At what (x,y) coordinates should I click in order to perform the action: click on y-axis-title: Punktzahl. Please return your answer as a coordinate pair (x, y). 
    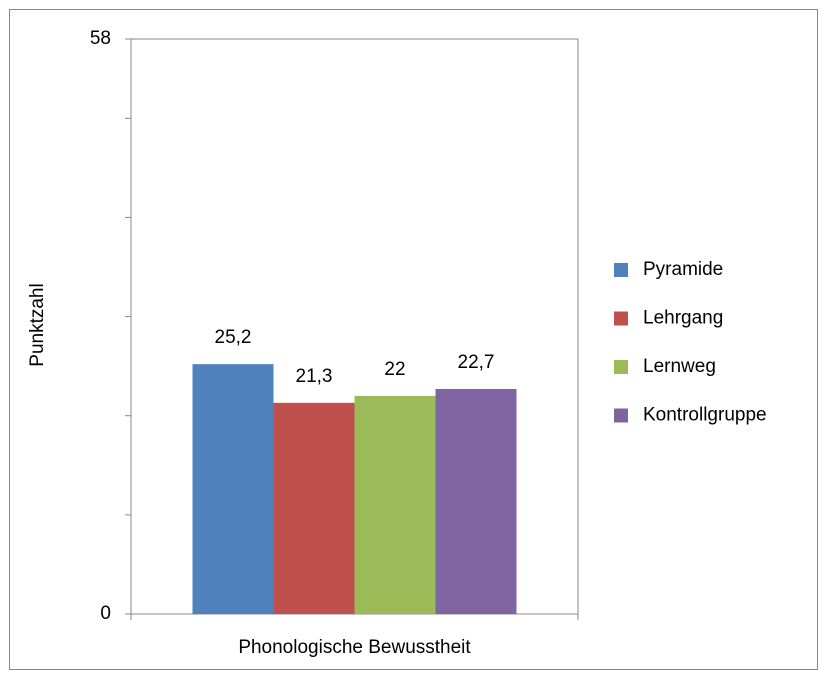
    Looking at the image, I should click on (37, 324).